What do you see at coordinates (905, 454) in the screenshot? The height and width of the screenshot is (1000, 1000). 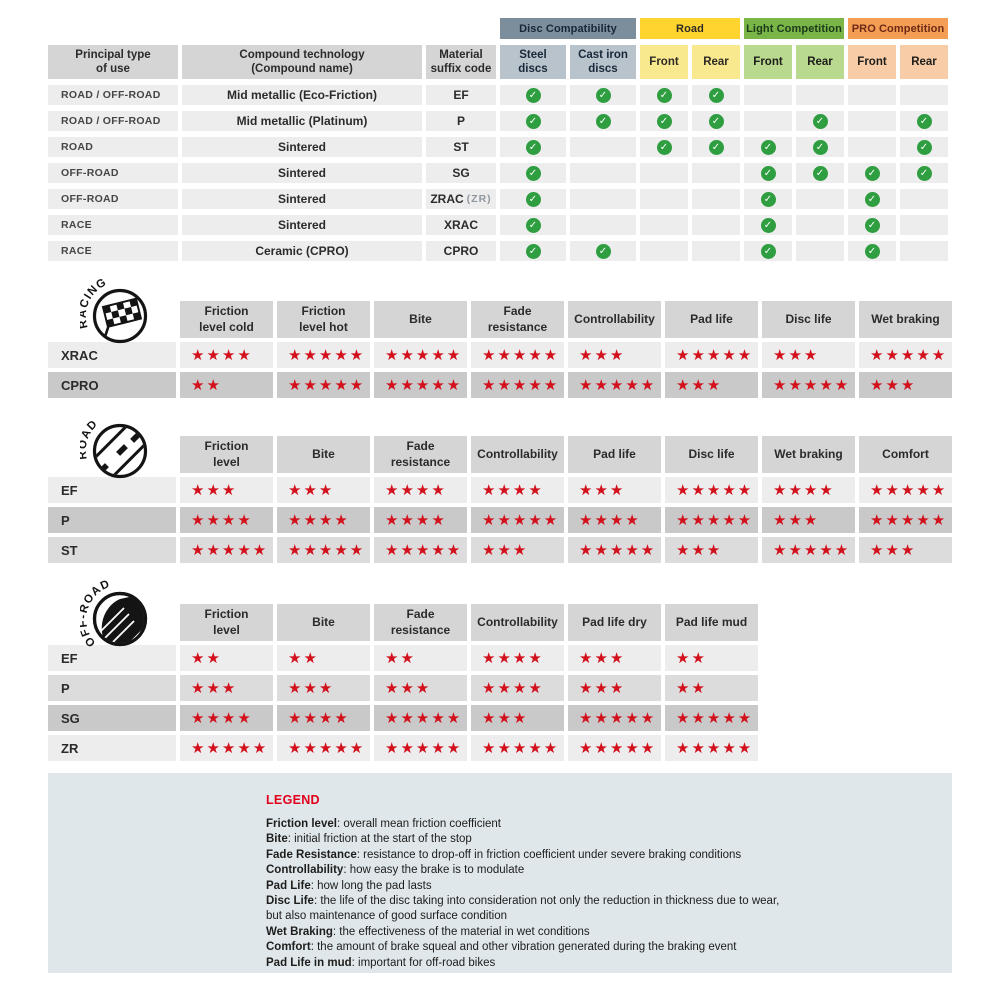 I see `road-column-header: Comfort` at bounding box center [905, 454].